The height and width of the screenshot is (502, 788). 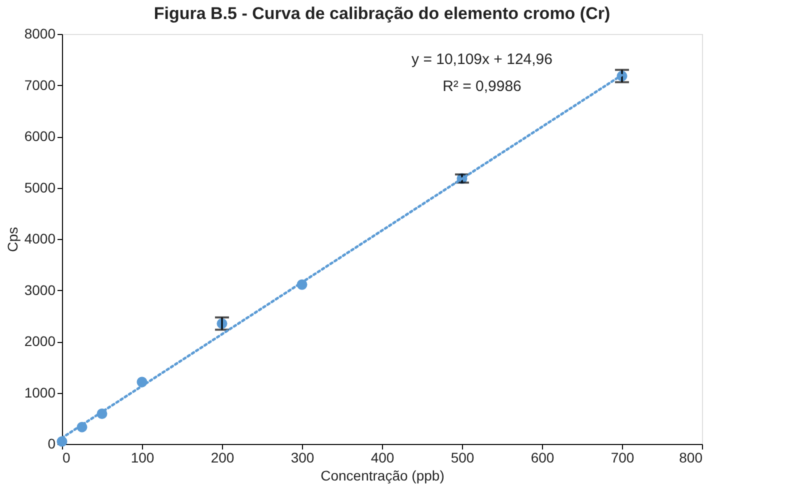 What do you see at coordinates (462, 458) in the screenshot?
I see `x-tick-label: 500` at bounding box center [462, 458].